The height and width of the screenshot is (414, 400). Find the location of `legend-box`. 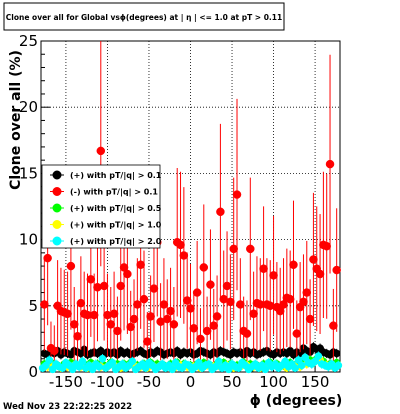

legend-box is located at coordinates (101, 206).